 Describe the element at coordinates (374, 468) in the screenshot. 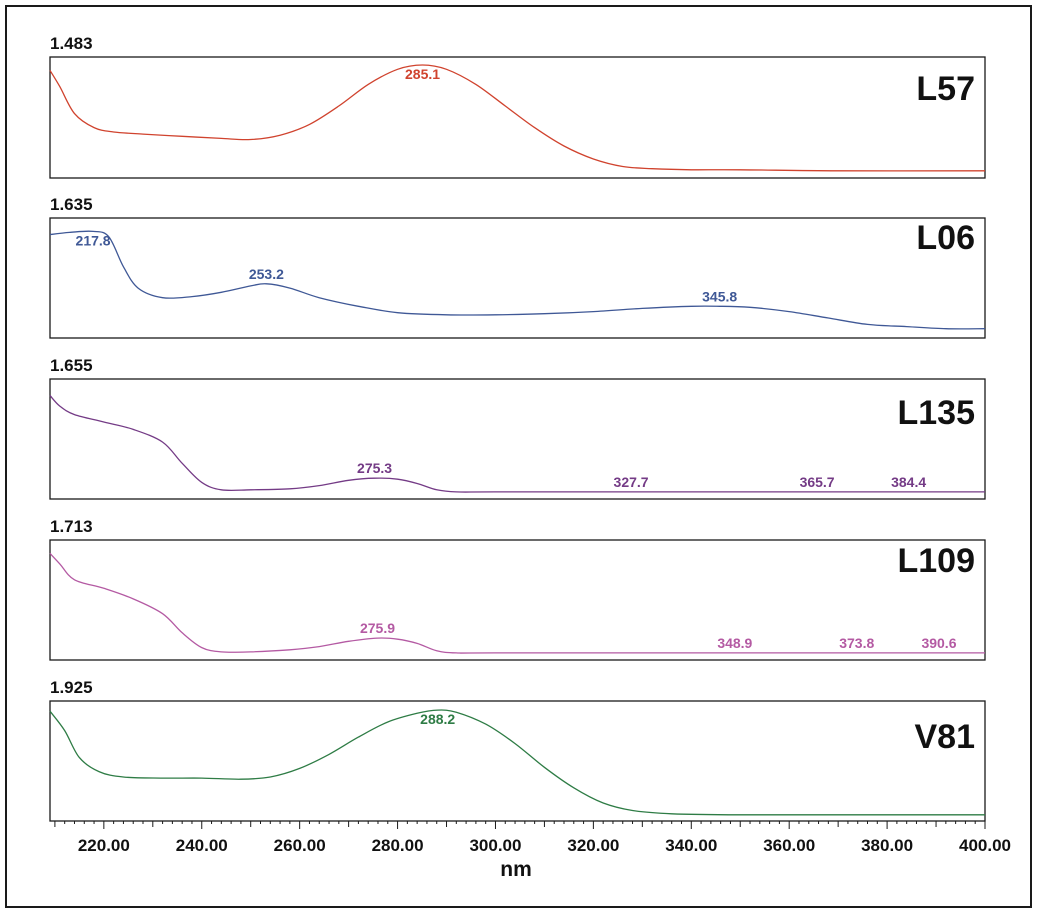

I see `peak-label: 275.3` at that location.